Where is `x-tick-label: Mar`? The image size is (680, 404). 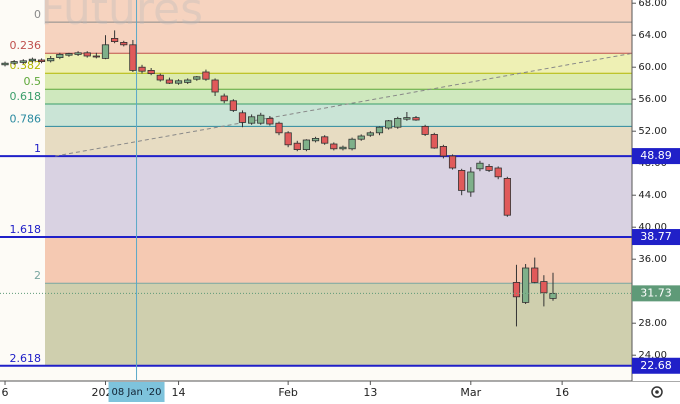 x-tick-label: Mar is located at coordinates (470, 392).